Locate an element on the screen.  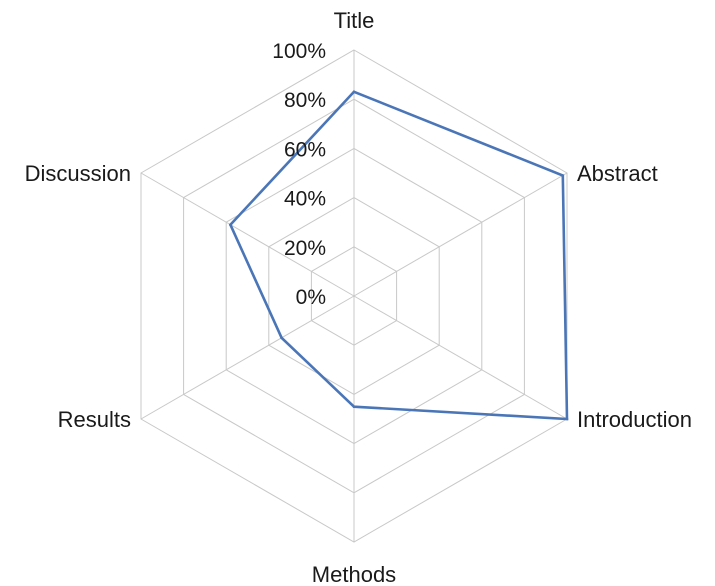
category-label-introduction: Introduction is located at coordinates (634, 419).